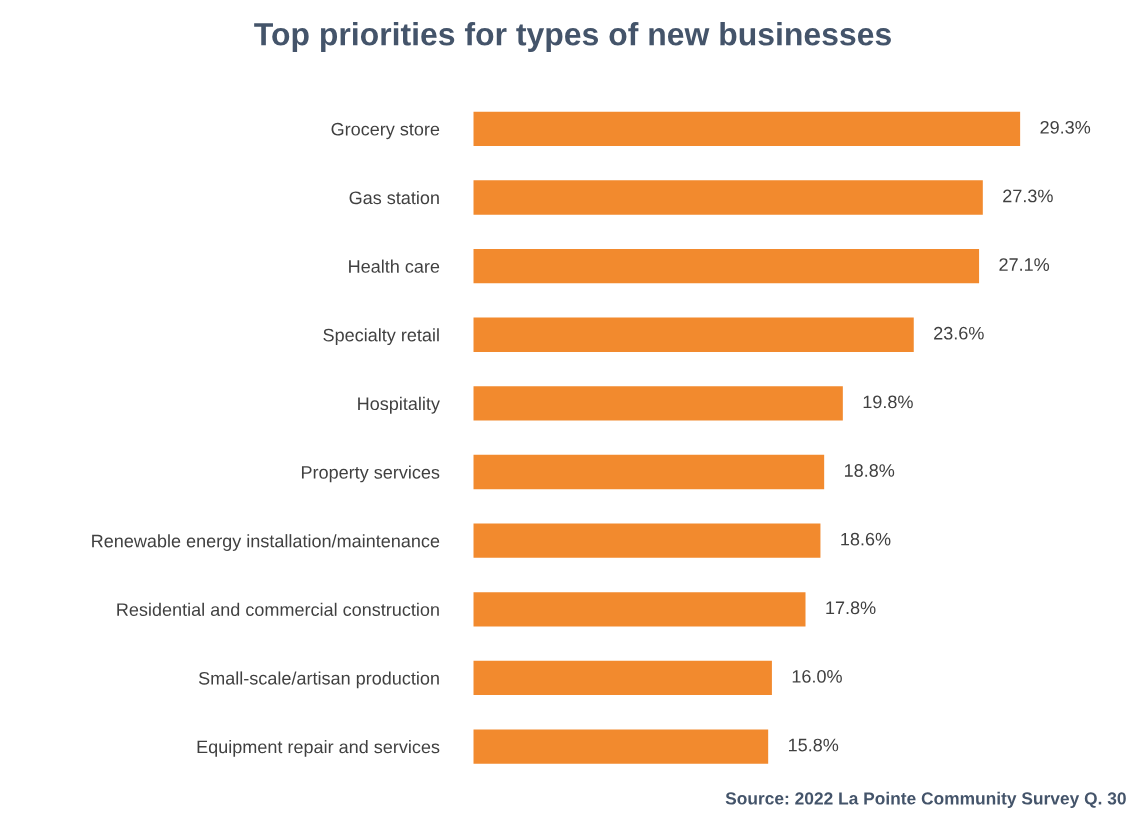 Image resolution: width=1146 pixels, height=822 pixels. What do you see at coordinates (394, 266) in the screenshot?
I see `y-tick-label: Health care` at bounding box center [394, 266].